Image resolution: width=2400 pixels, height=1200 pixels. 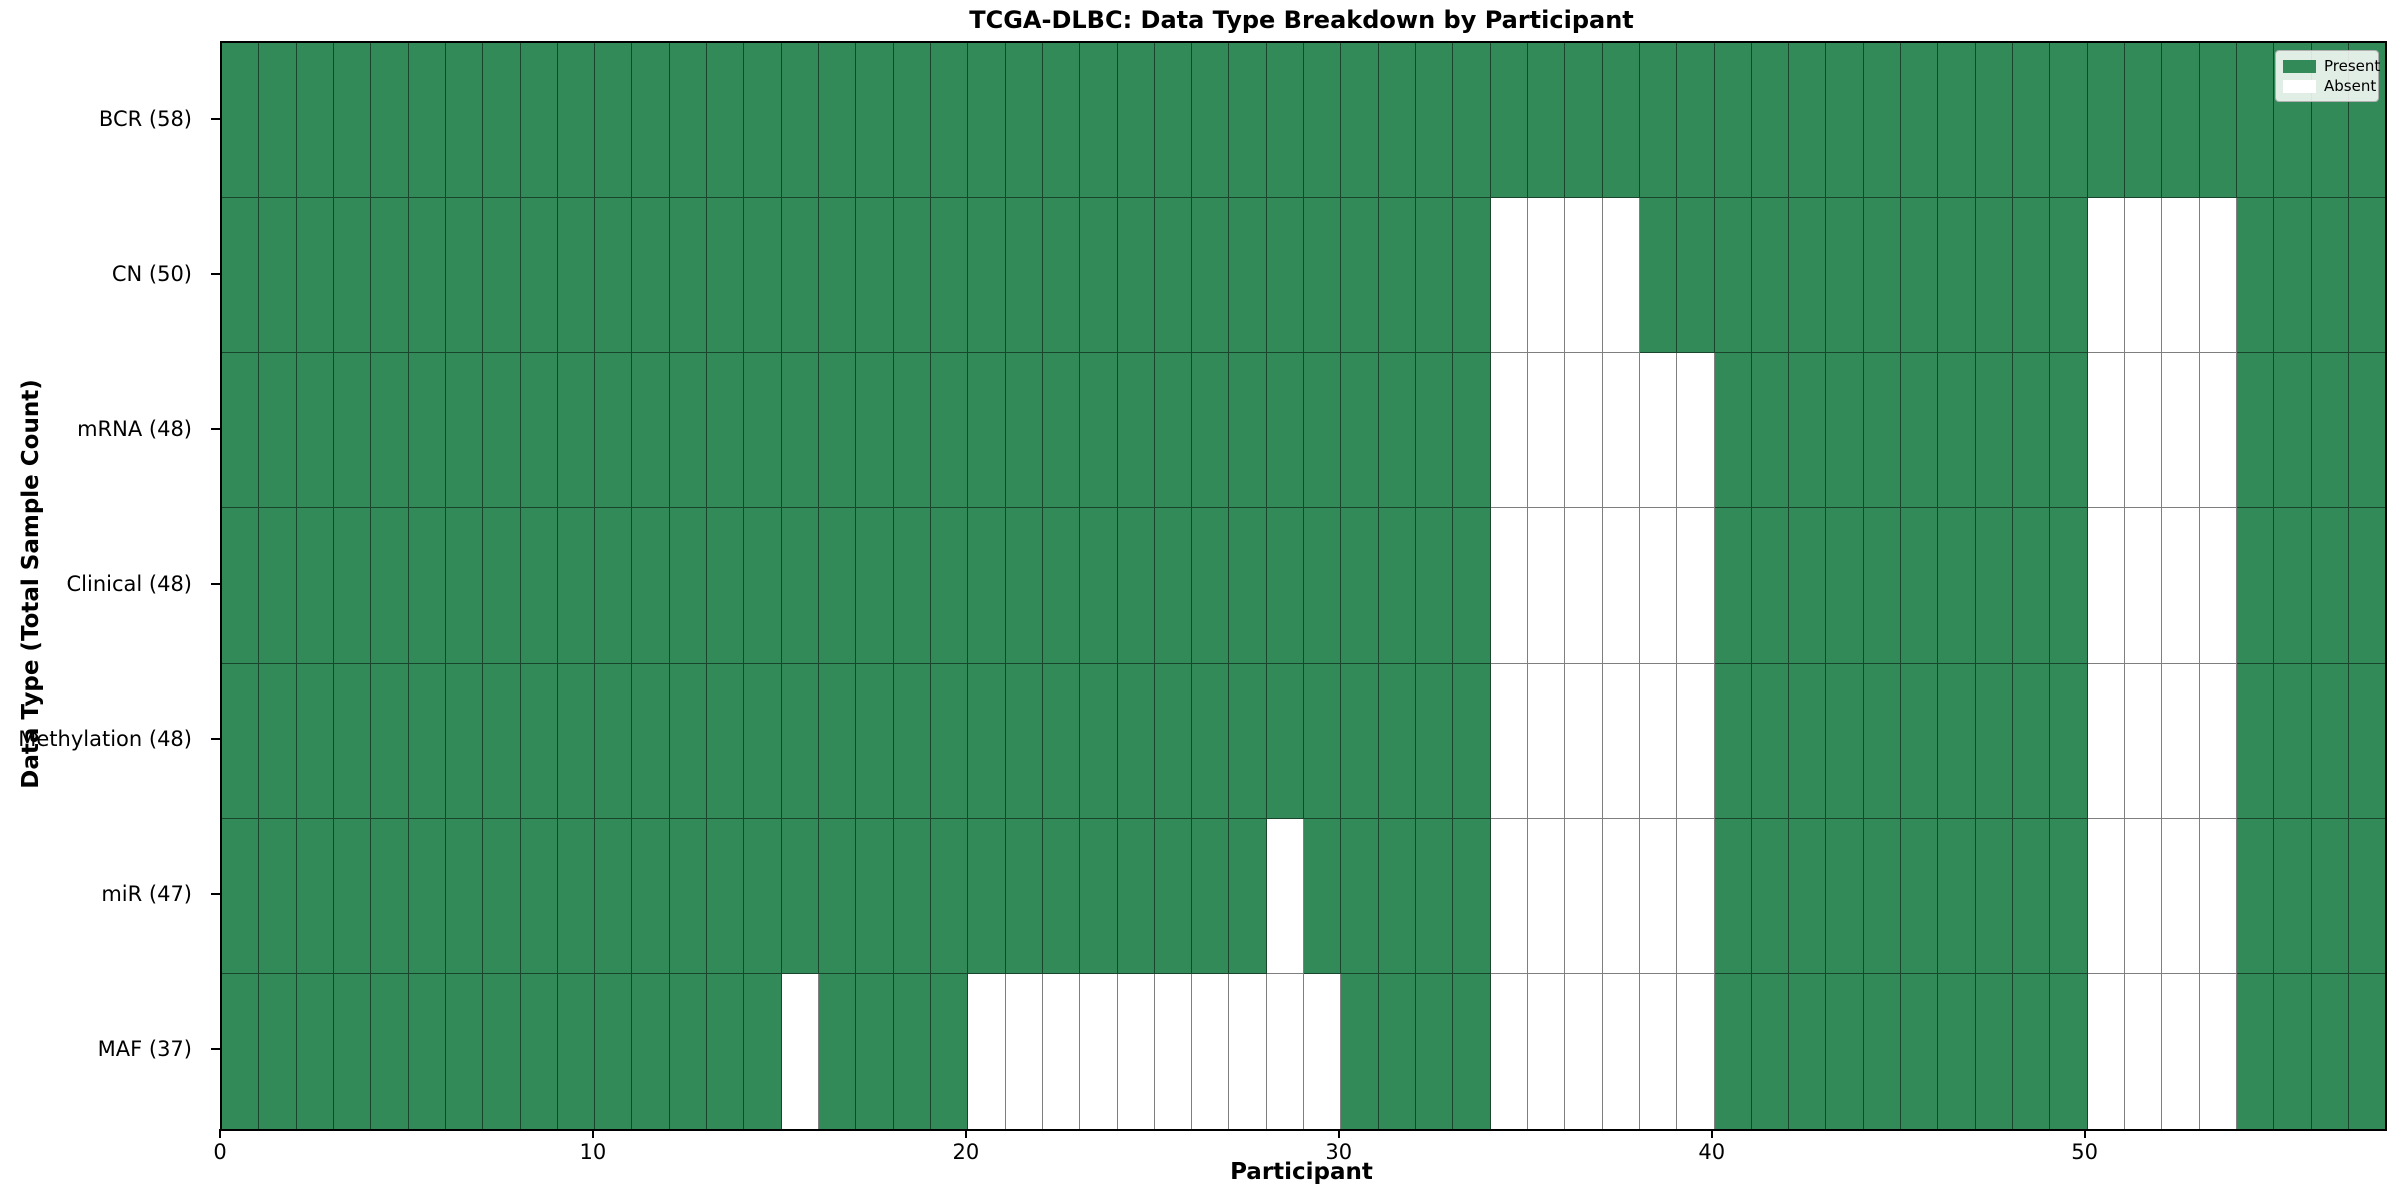 I want to click on y-tick-mark, so click(x=215, y=1049).